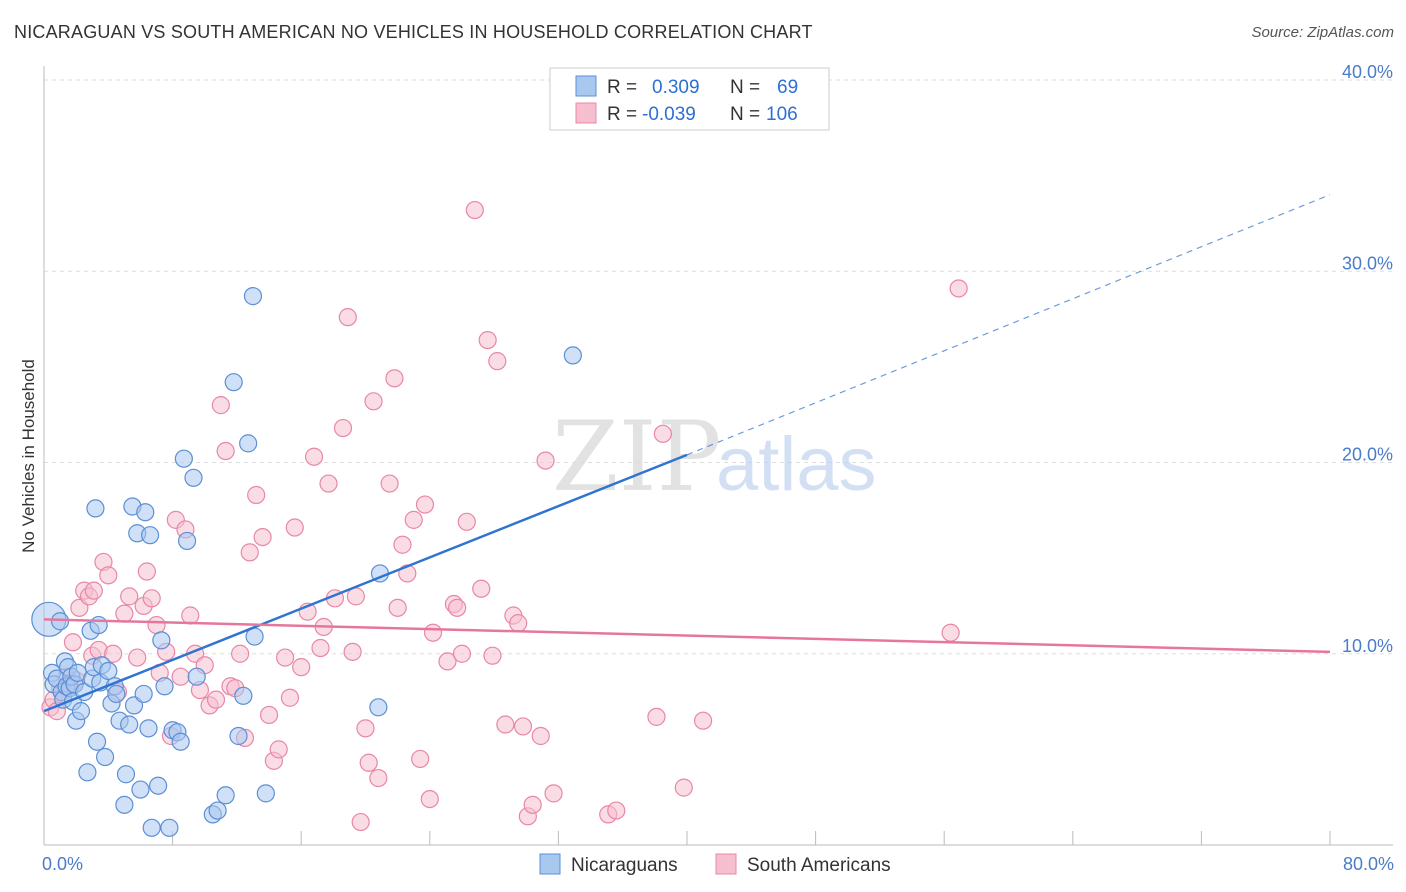 The image size is (1406, 892). I want to click on y-tick-label-3: 40.0%, so click(1367, 72).